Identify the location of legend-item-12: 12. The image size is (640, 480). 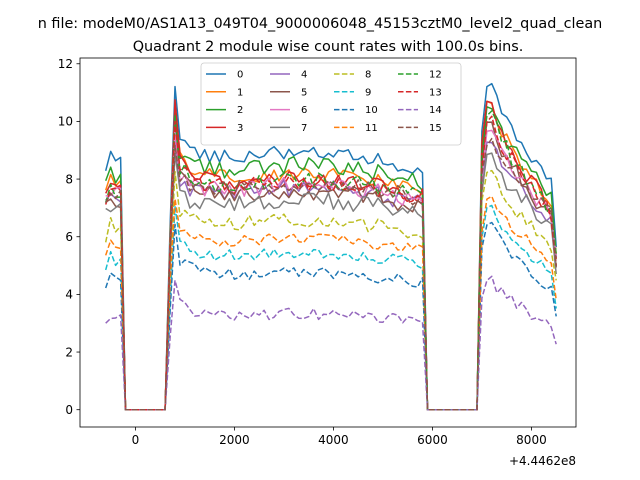
(420, 75).